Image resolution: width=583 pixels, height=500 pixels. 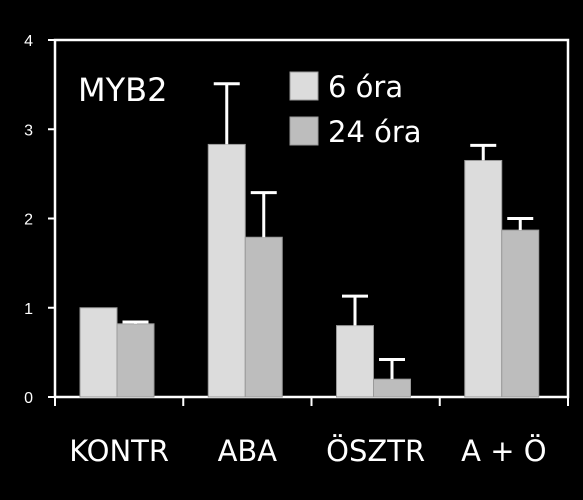 I want to click on x-axis: KONTR ABA ÖSZTR A + Ö, so click(x=311, y=432).